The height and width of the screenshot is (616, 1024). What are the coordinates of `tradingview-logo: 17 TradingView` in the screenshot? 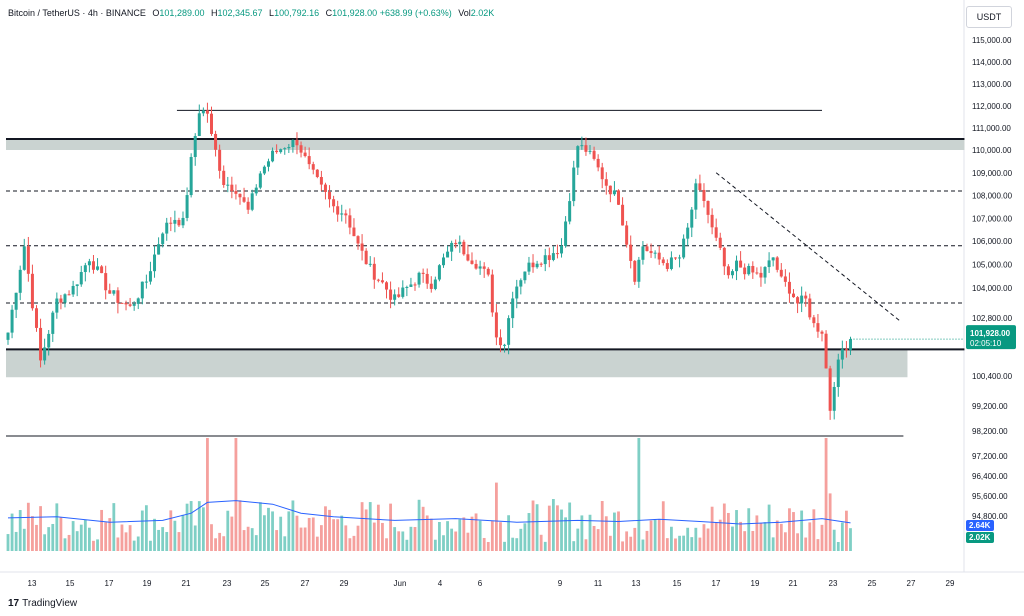 It's located at (42, 603).